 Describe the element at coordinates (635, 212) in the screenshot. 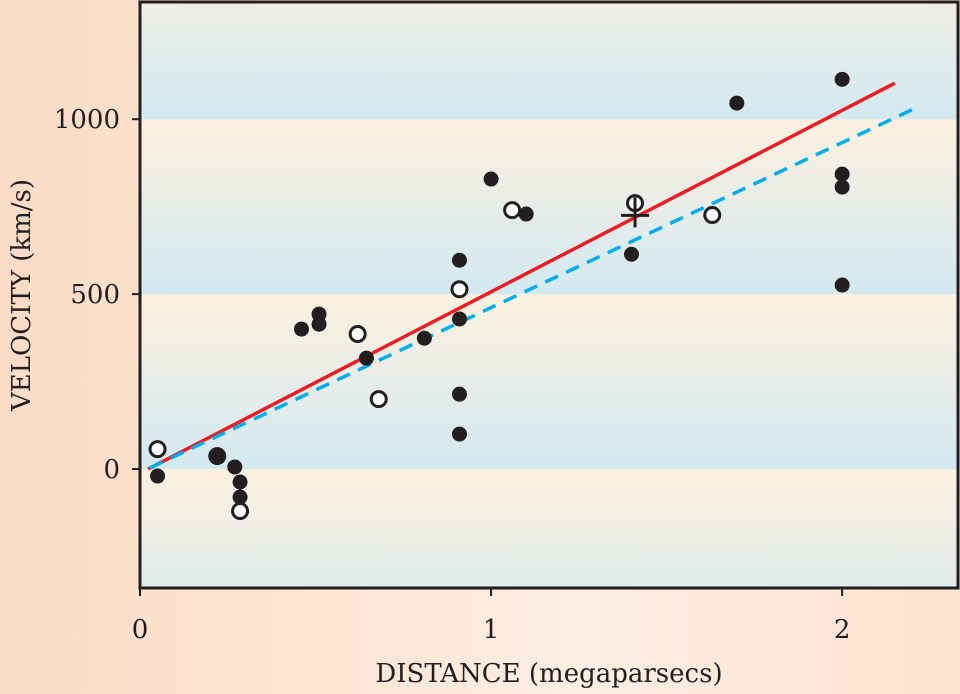

I see `cross-data-point` at that location.